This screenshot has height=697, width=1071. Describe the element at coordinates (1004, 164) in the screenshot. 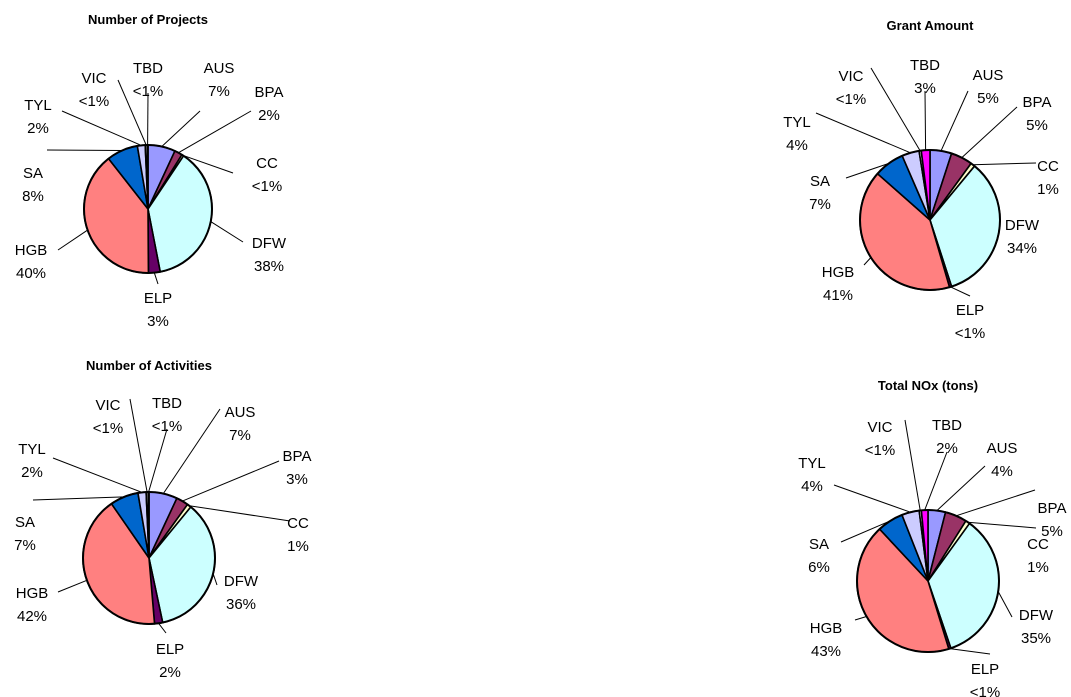

I see `grant-amount-leader-cc` at that location.